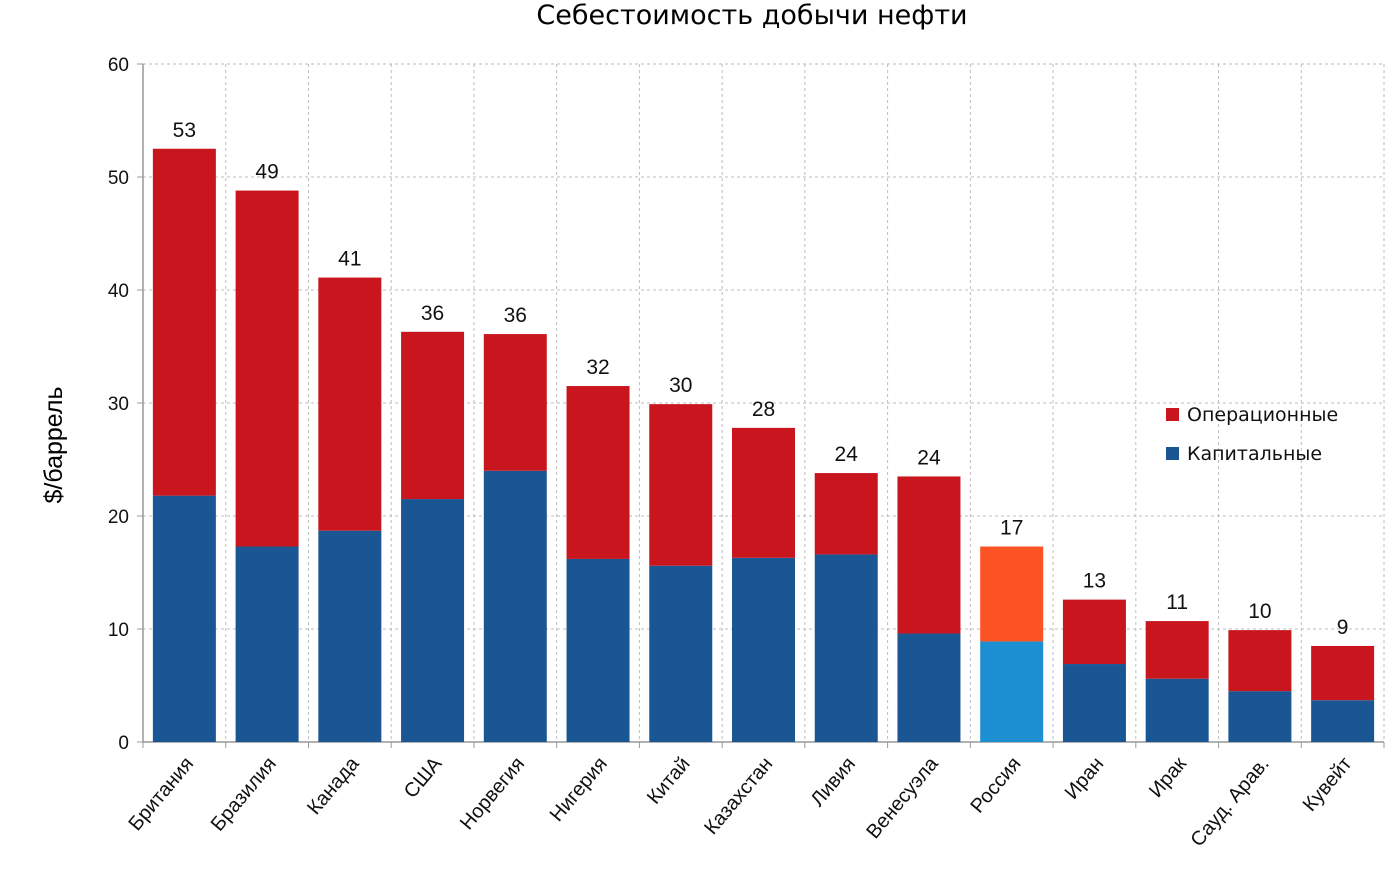  I want to click on data-label: 11, so click(1177, 602).